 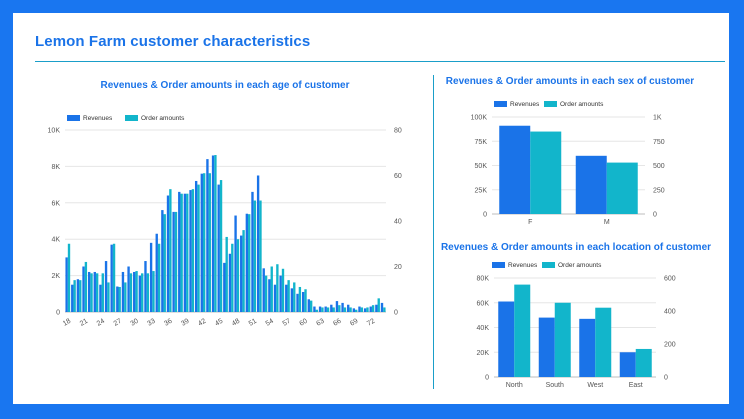 I want to click on x-tick-label: 66, so click(x=337, y=323).